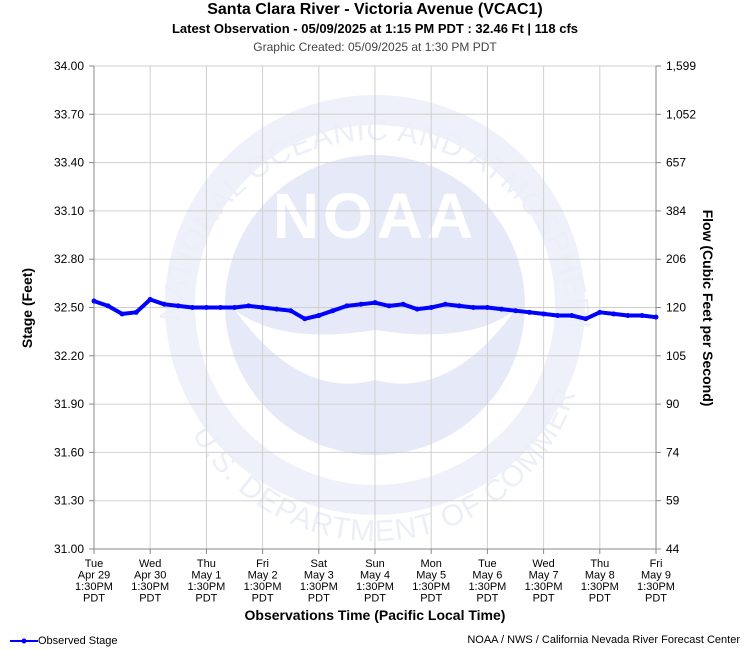 This screenshot has width=750, height=650. What do you see at coordinates (708, 308) in the screenshot?
I see `y-axis-right-label: Flow (Cubic Feet per Second)` at bounding box center [708, 308].